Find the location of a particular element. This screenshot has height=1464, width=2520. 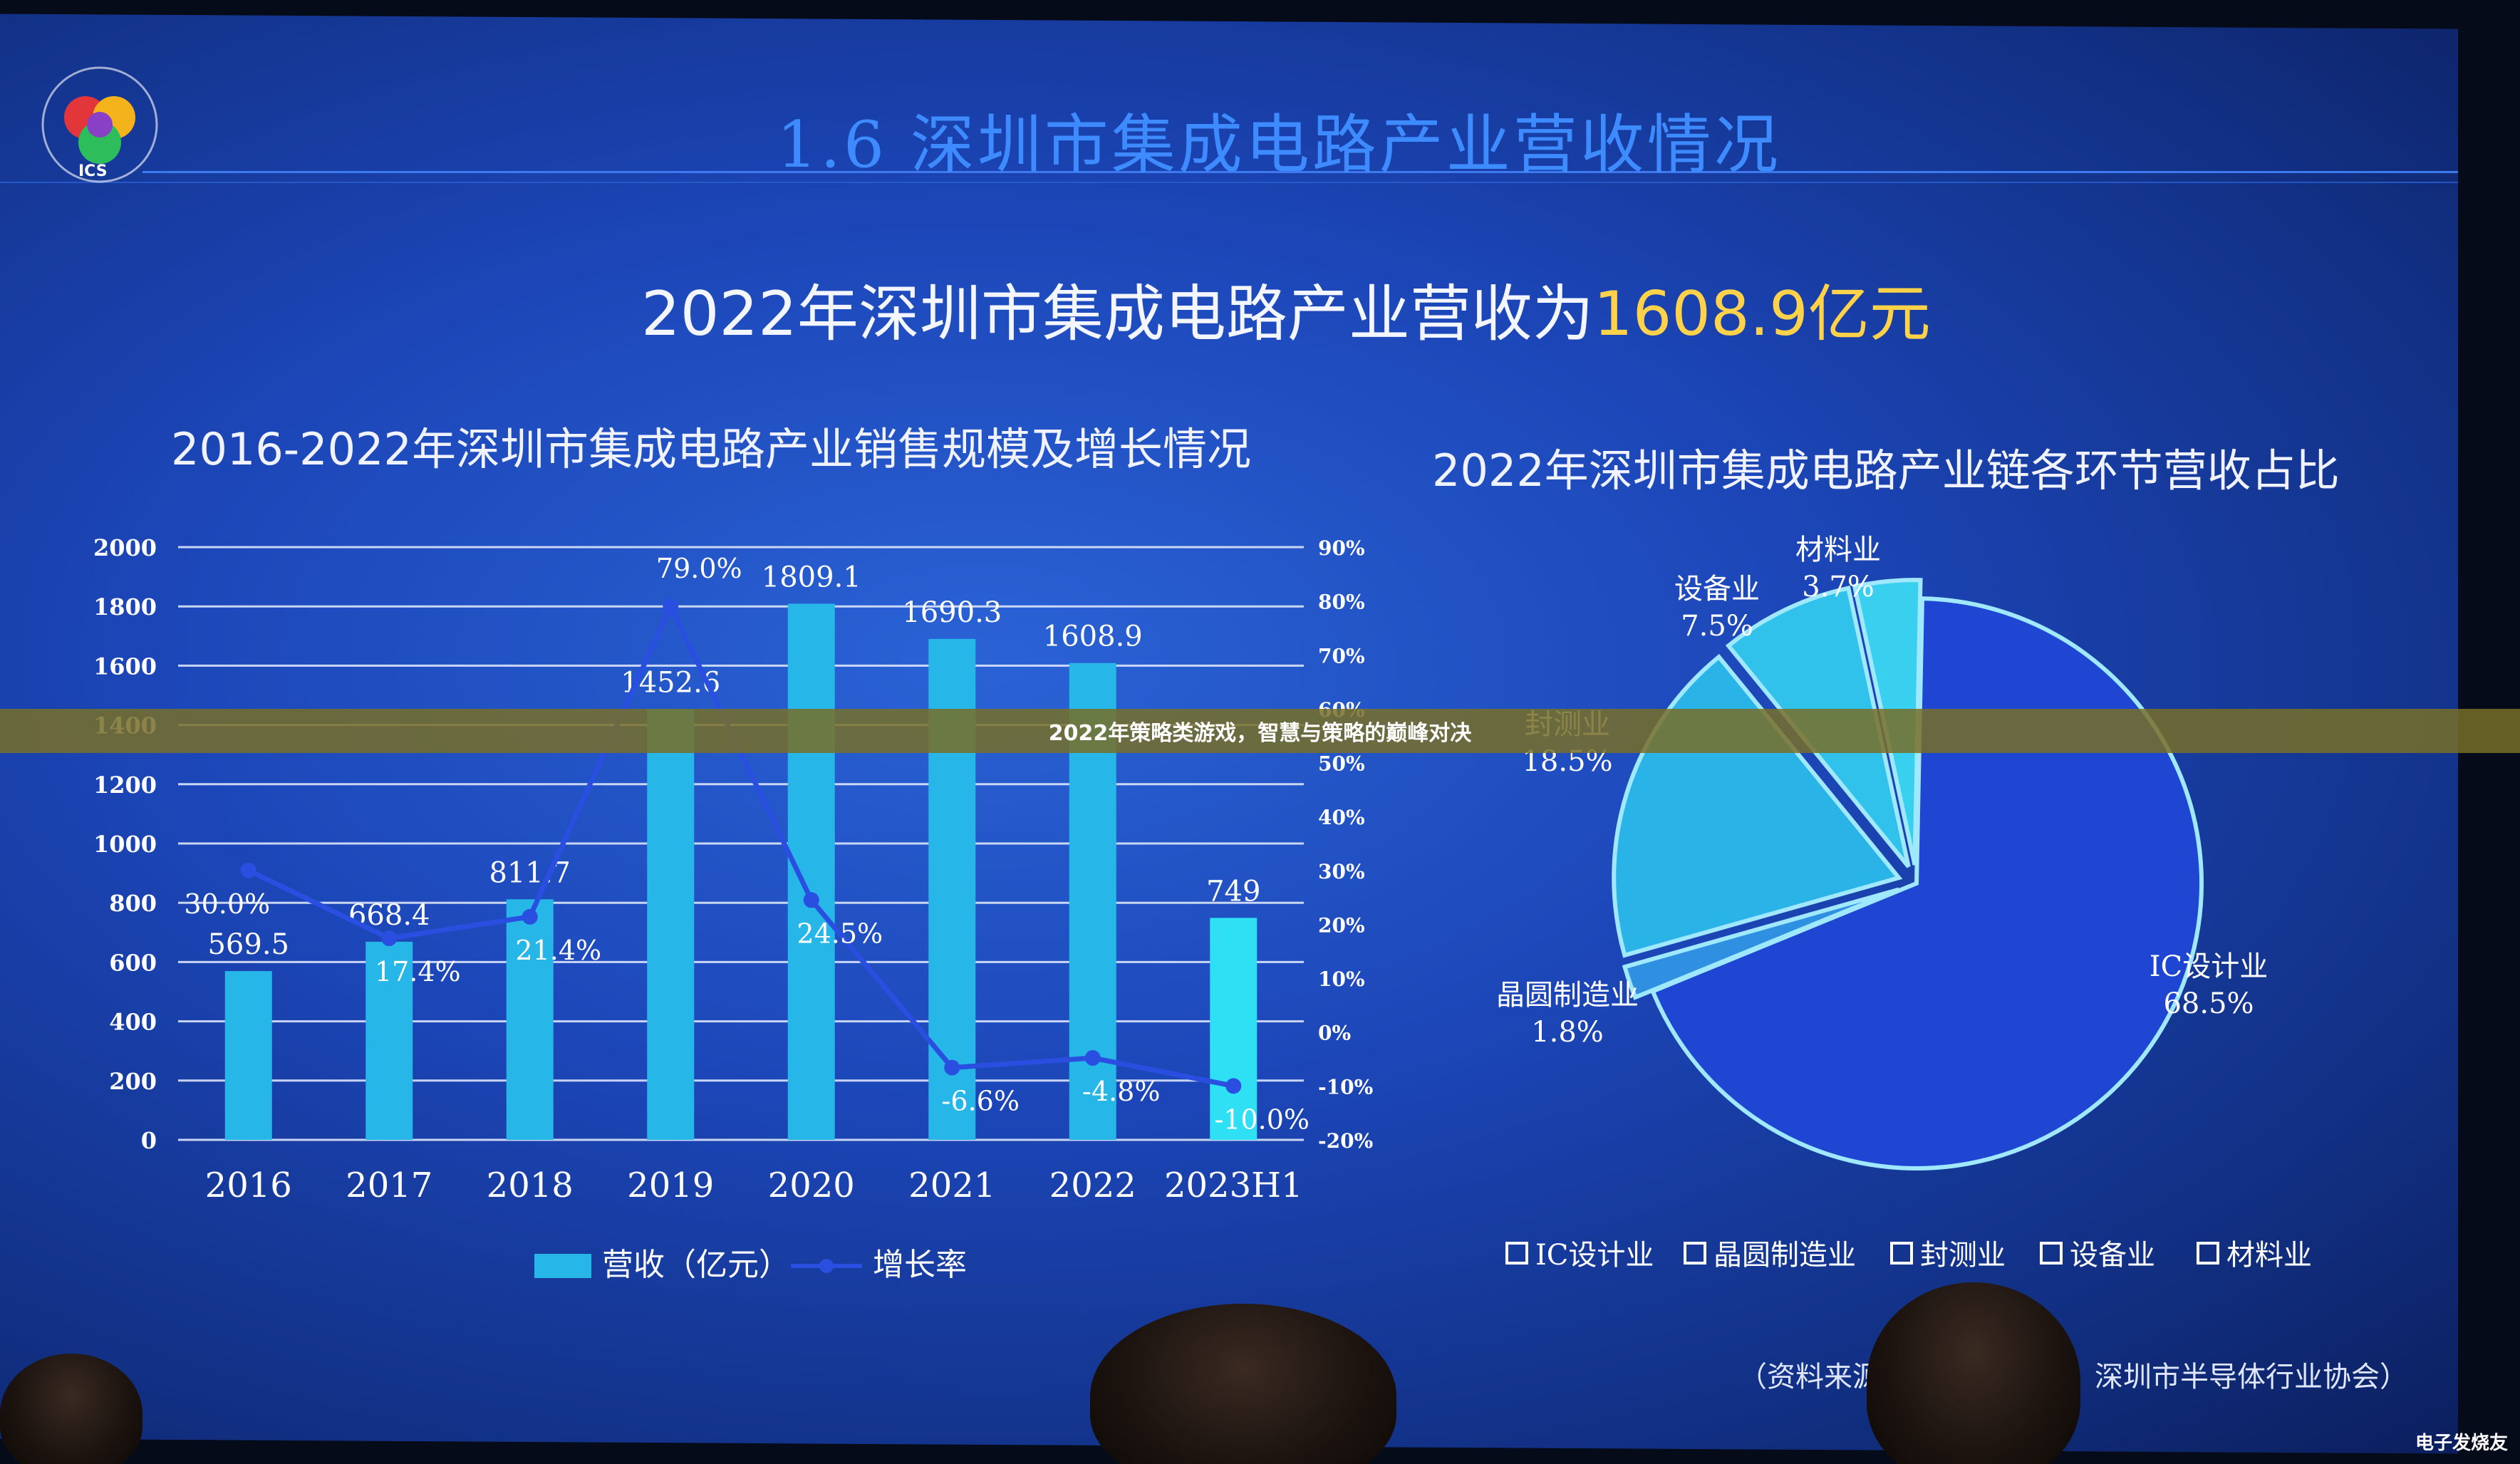

x-tick-label: 2022 is located at coordinates (1092, 1185).